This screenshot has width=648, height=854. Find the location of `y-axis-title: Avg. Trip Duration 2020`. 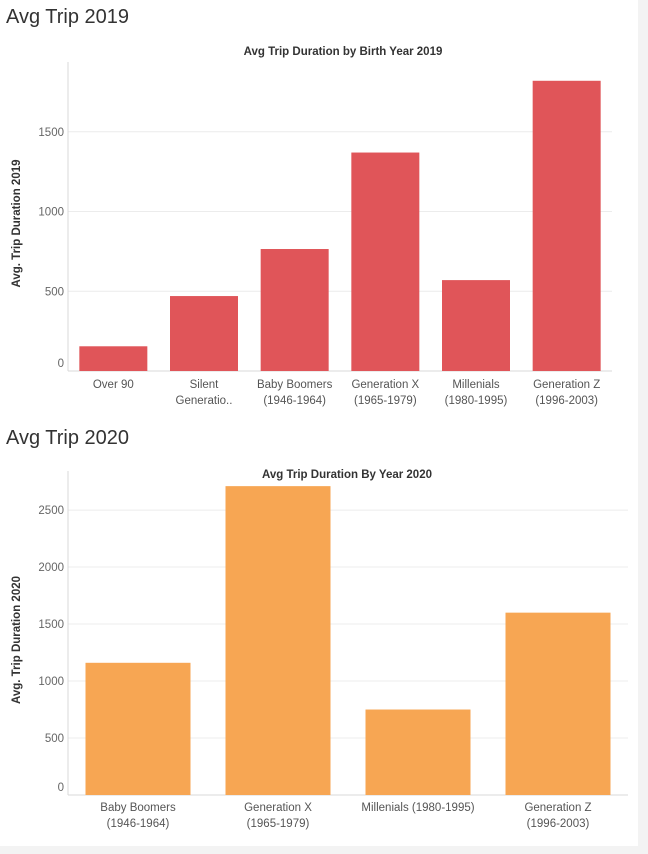

y-axis-title: Avg. Trip Duration 2020 is located at coordinates (17, 640).